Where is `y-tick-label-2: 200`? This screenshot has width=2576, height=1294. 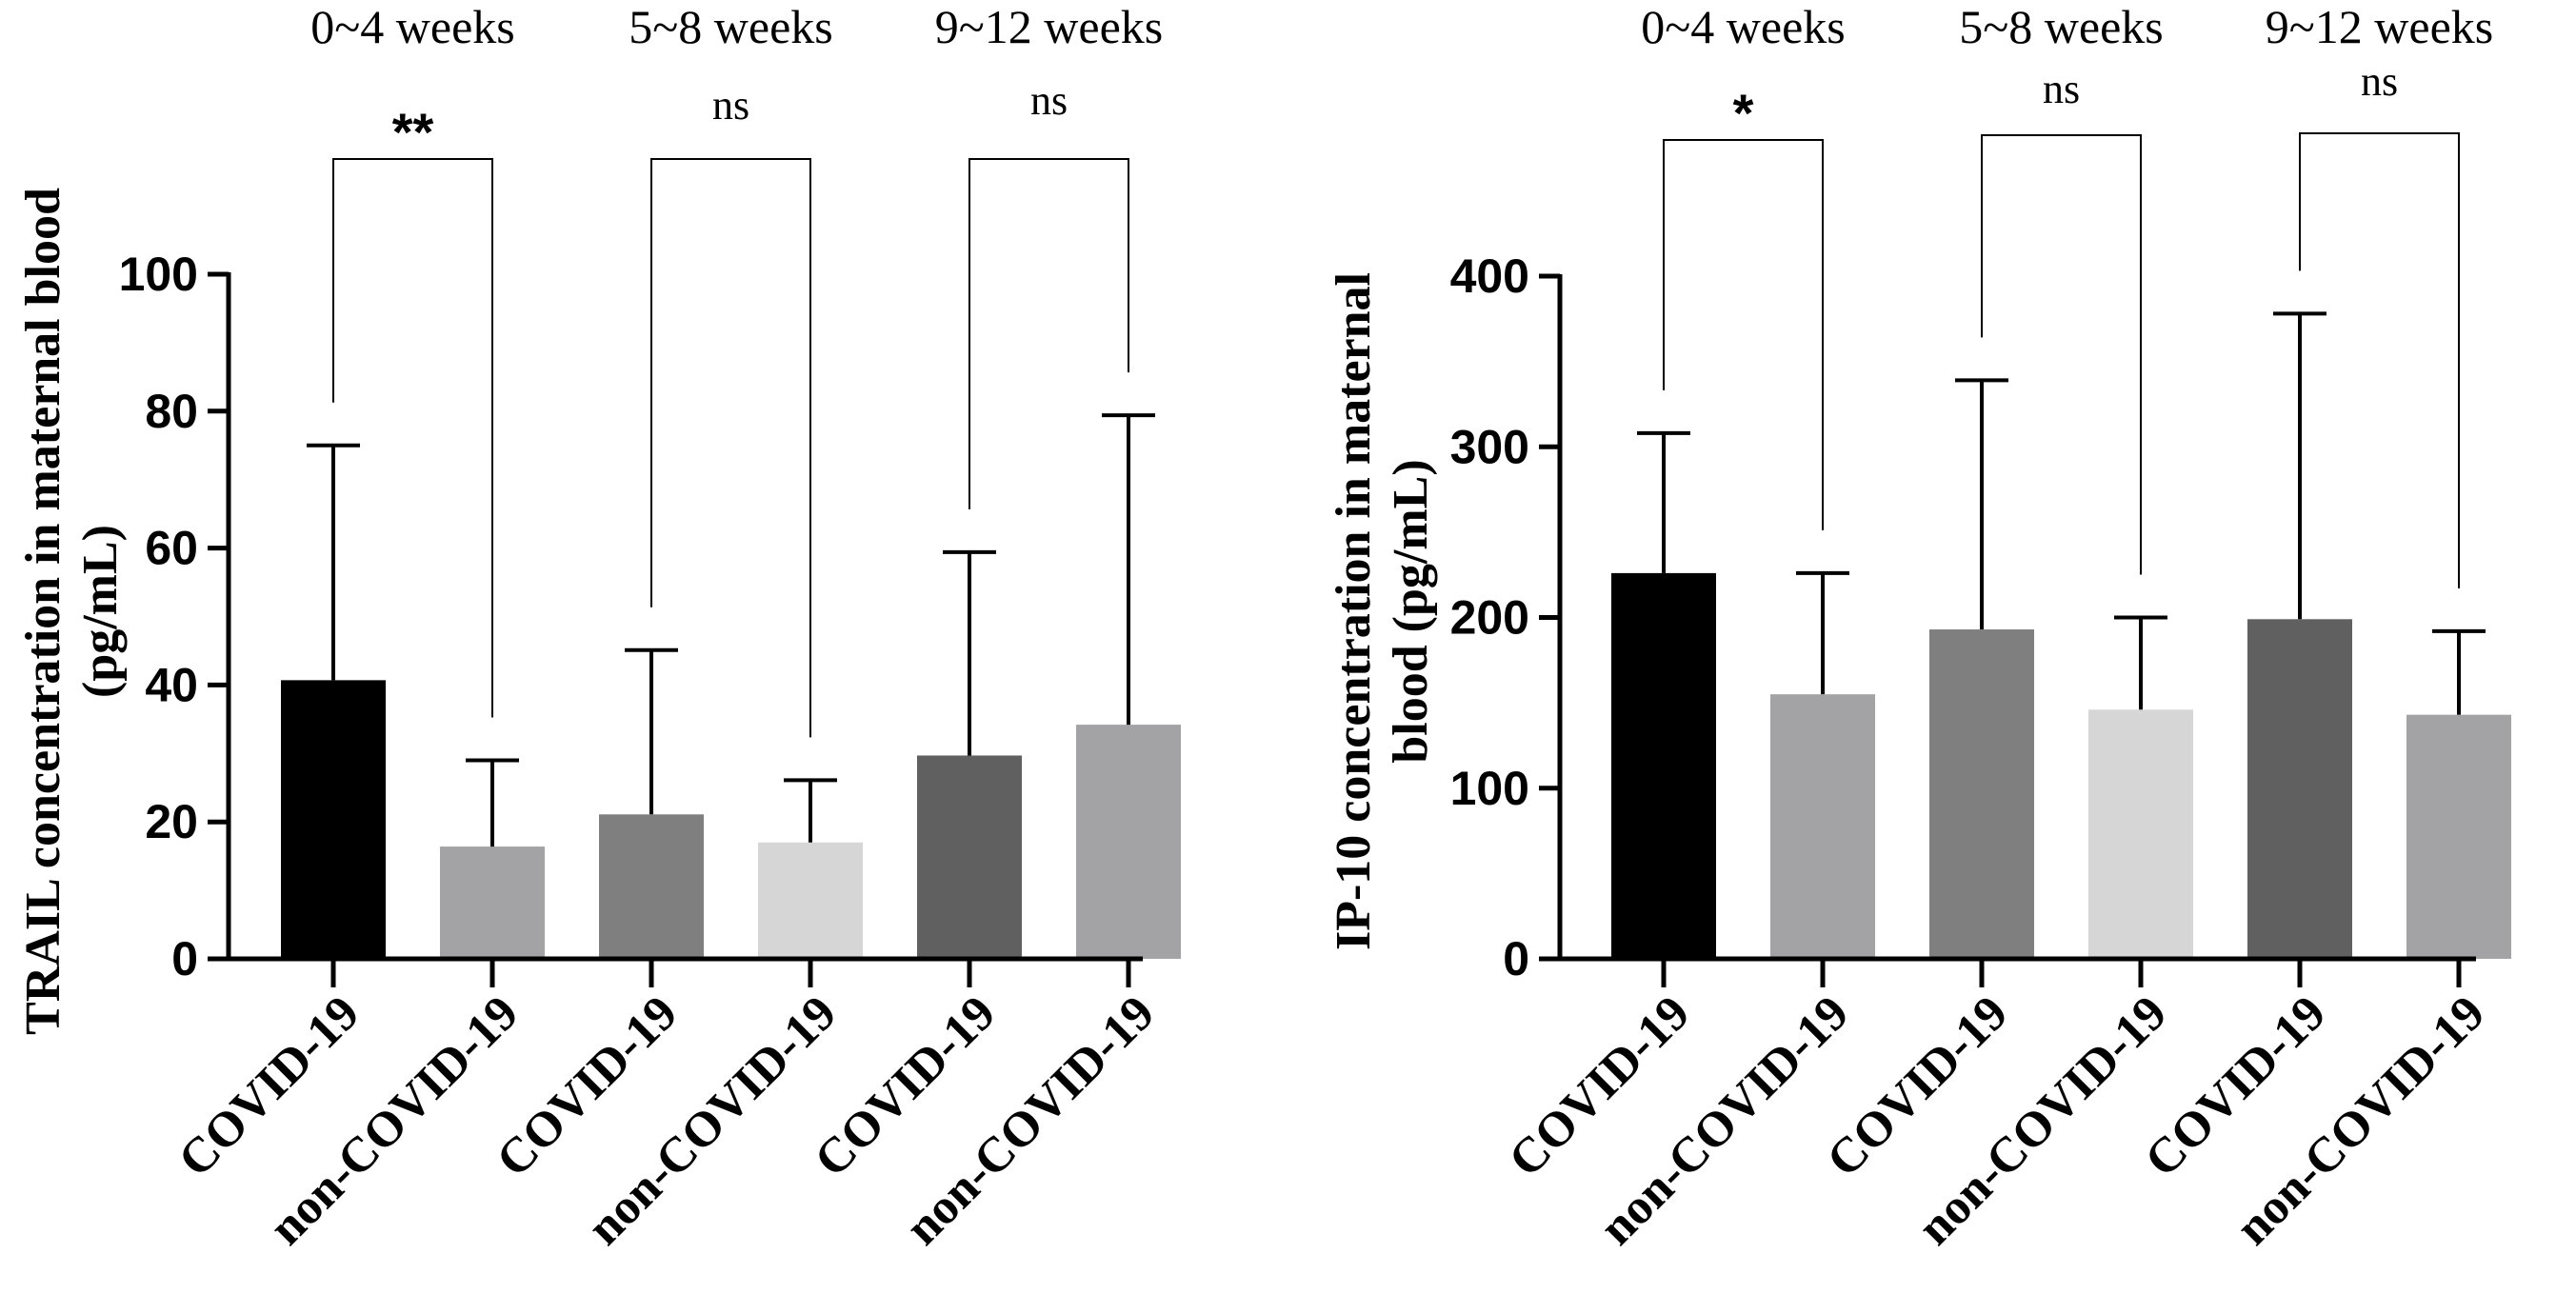 y-tick-label-2: 200 is located at coordinates (1489, 618).